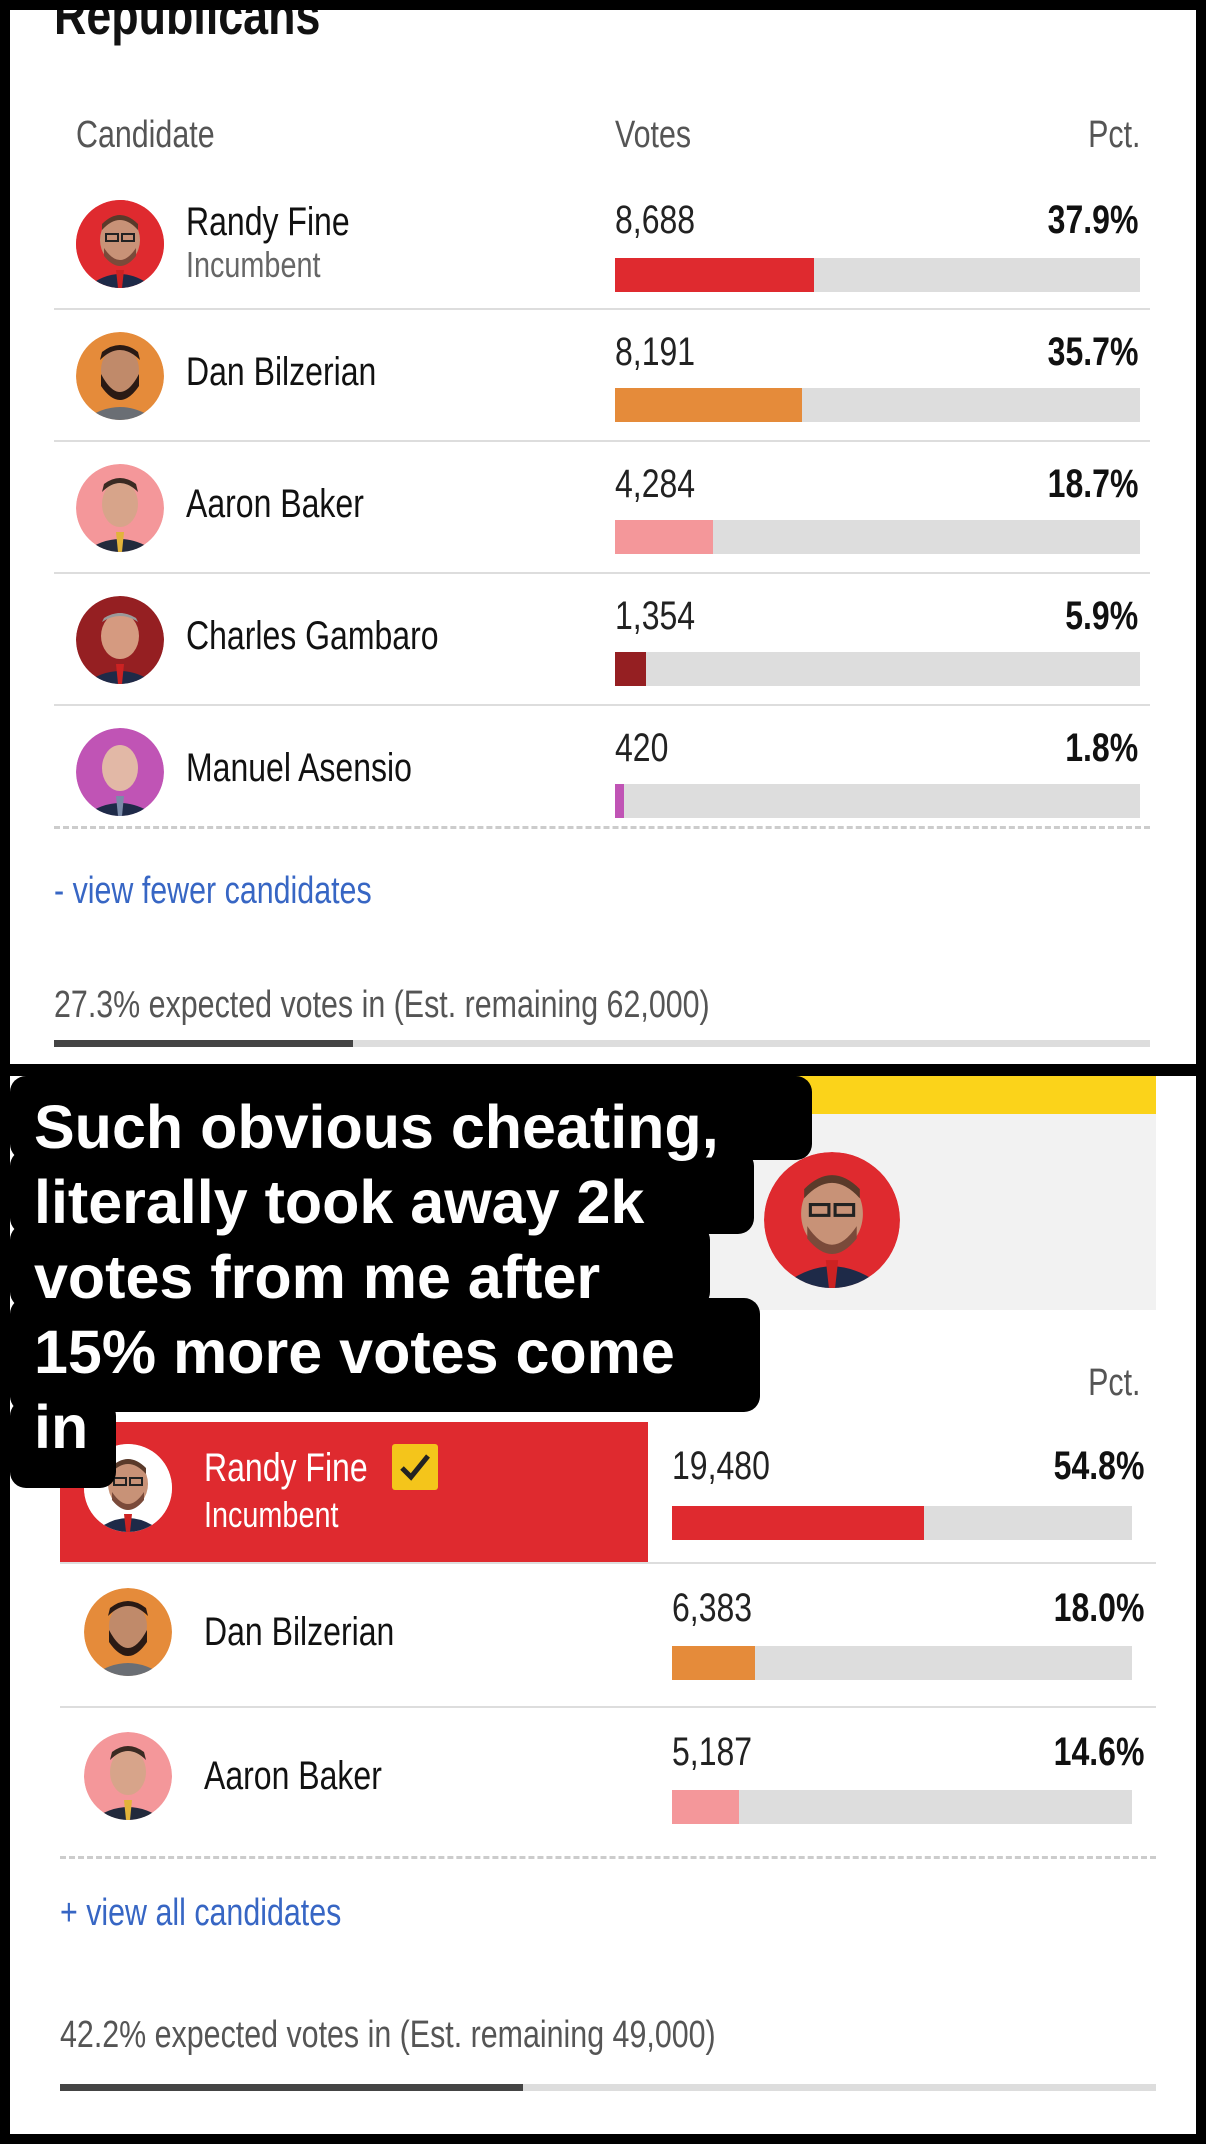  I want to click on avatar-manuel-asensio-icon, so click(120, 772).